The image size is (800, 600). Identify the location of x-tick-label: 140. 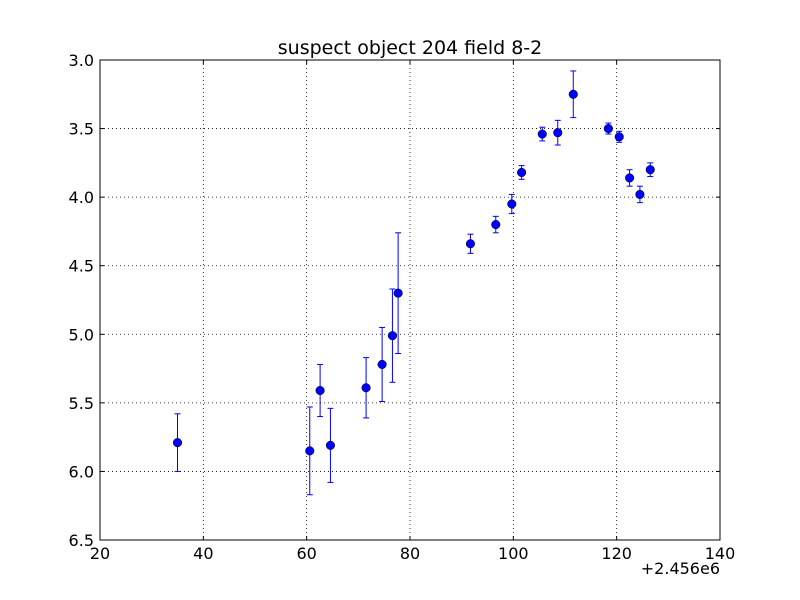
(720, 553).